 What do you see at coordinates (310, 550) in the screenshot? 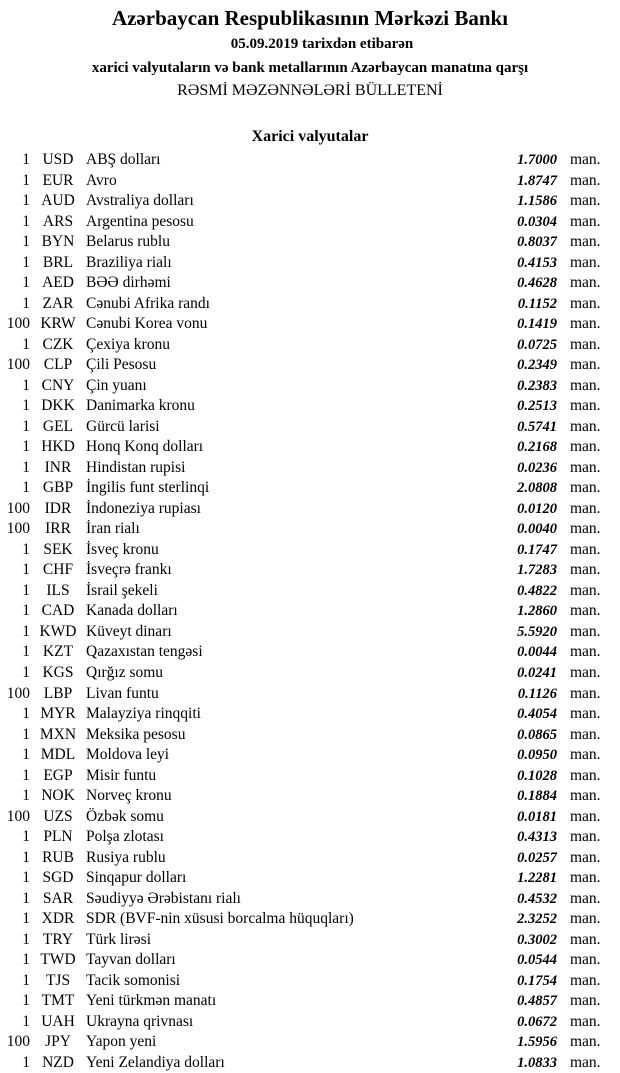
I see `rate-row: 1 SEK İsveç kronu 0.1747 man.` at bounding box center [310, 550].